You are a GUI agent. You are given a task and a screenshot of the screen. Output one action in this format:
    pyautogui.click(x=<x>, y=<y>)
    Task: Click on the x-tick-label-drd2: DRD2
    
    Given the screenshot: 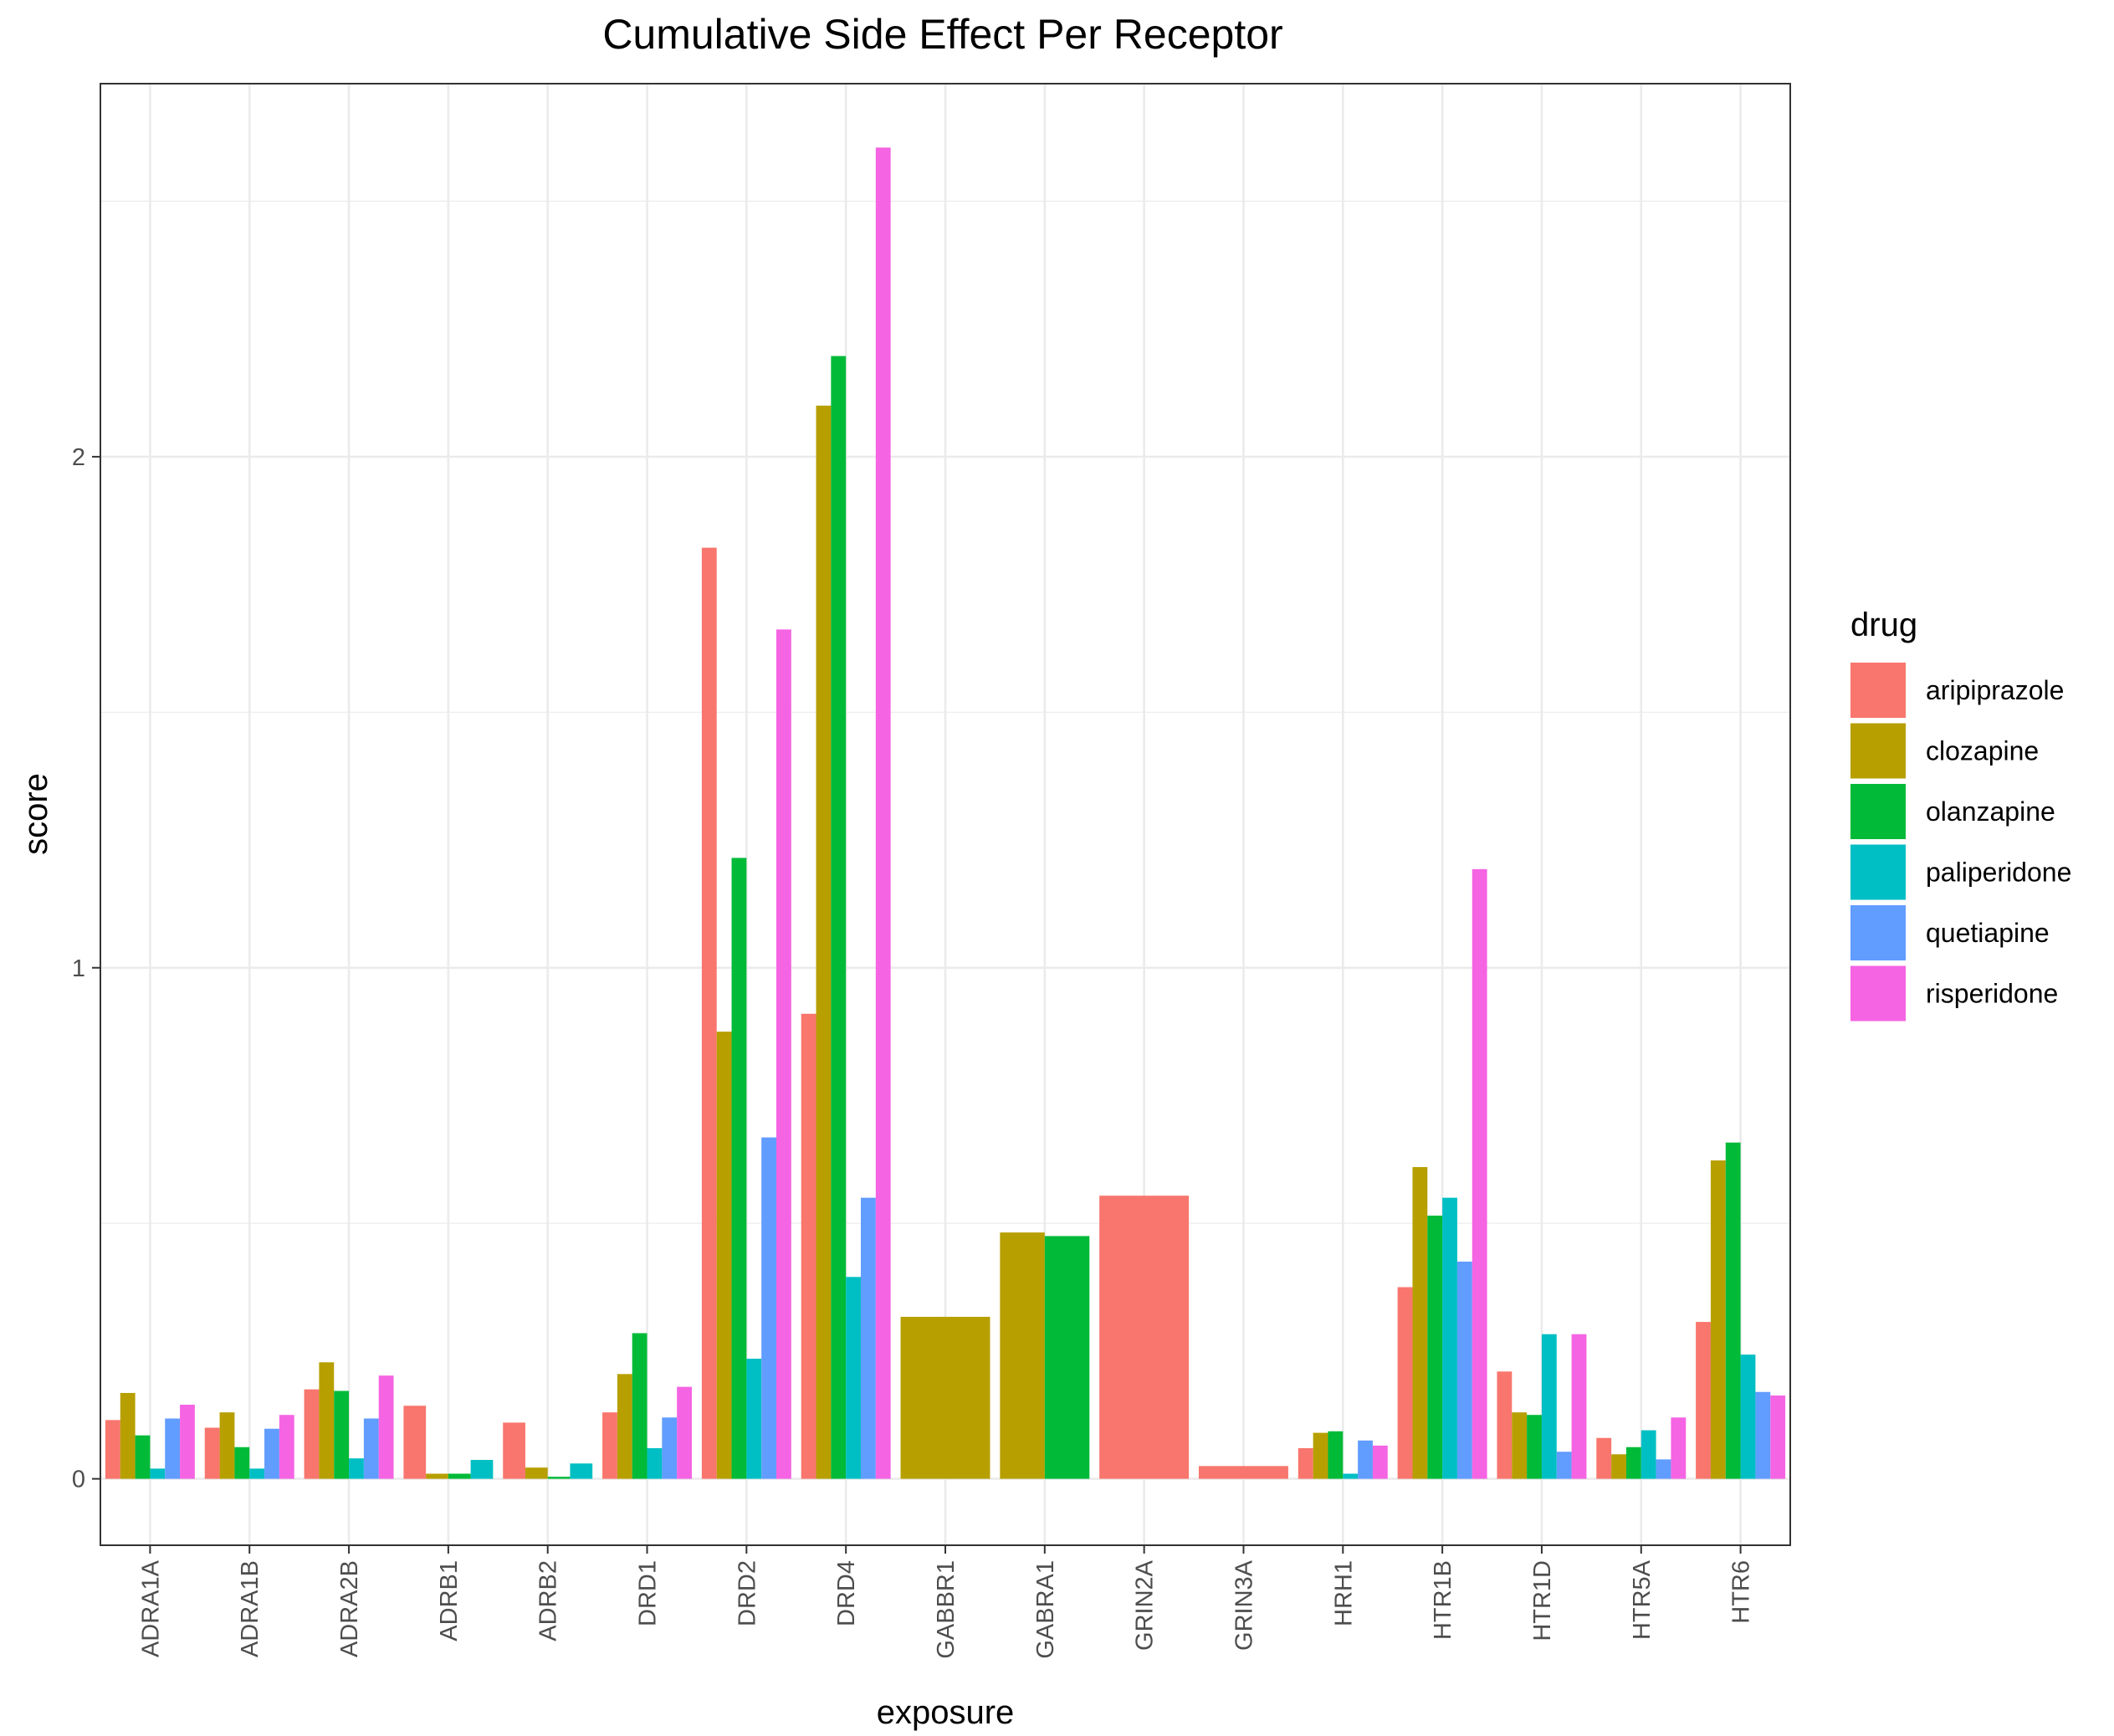 What is the action you would take?
    pyautogui.click(x=747, y=1593)
    